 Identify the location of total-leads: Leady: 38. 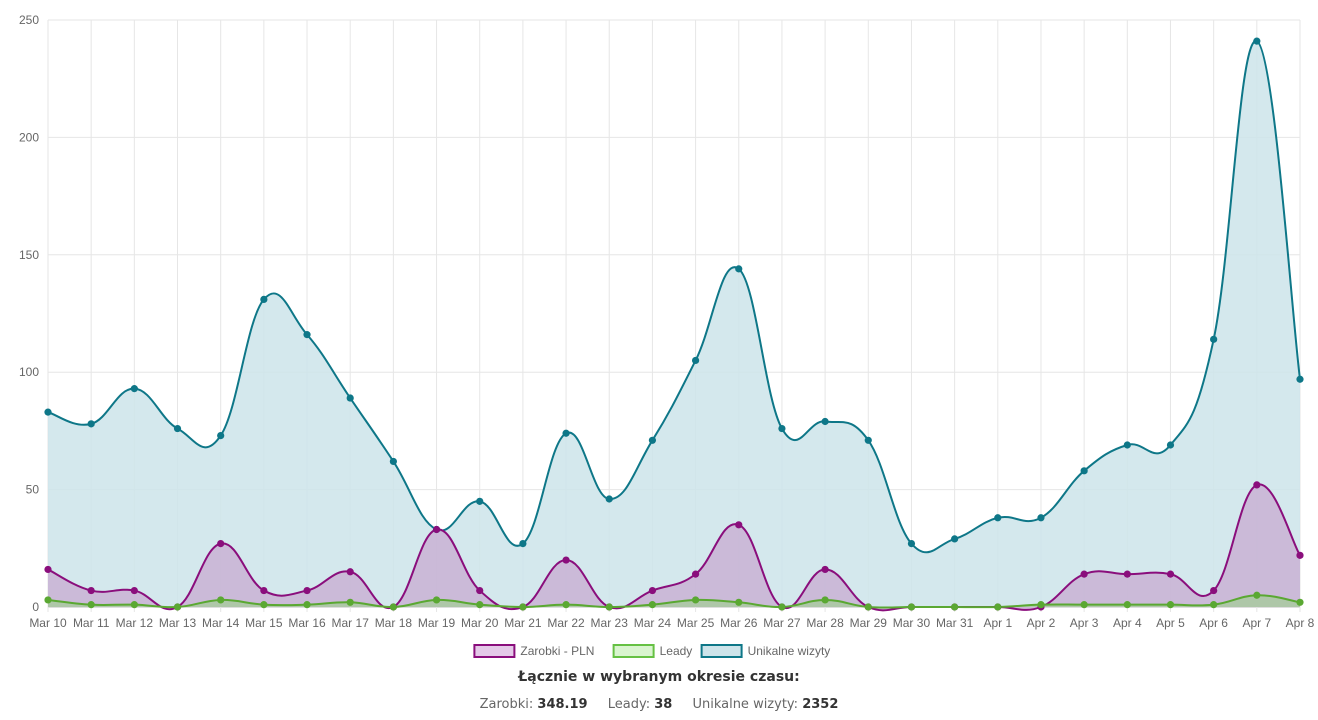
(642, 704).